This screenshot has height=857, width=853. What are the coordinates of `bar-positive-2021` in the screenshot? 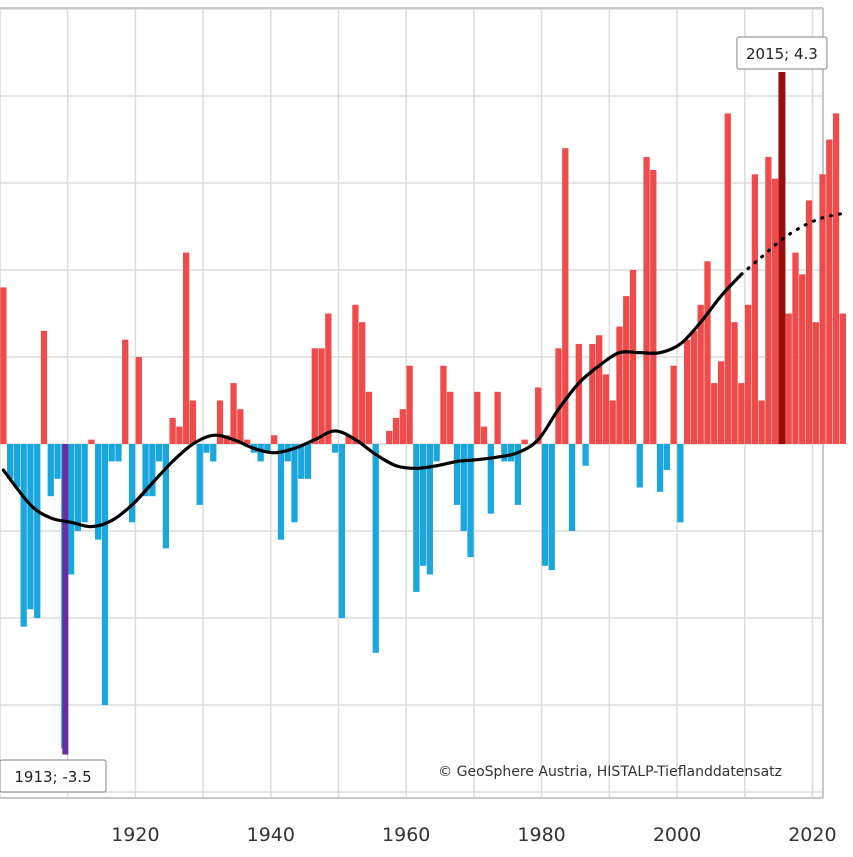 It's located at (822, 309).